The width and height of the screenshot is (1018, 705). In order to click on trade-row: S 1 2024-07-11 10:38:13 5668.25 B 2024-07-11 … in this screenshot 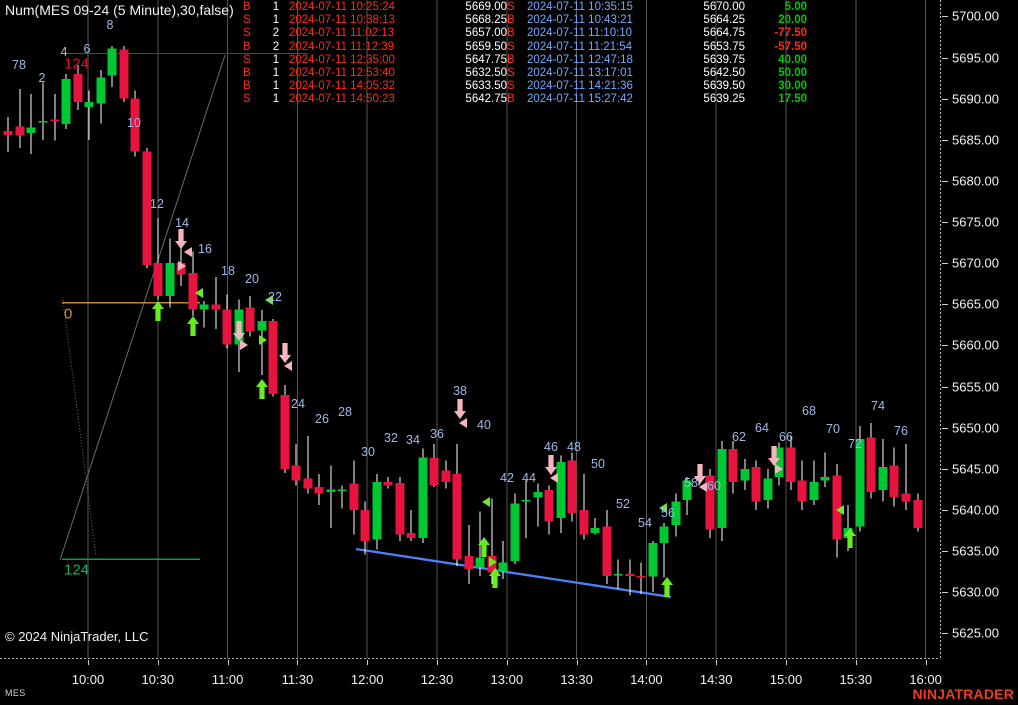, I will do `click(525, 20)`.